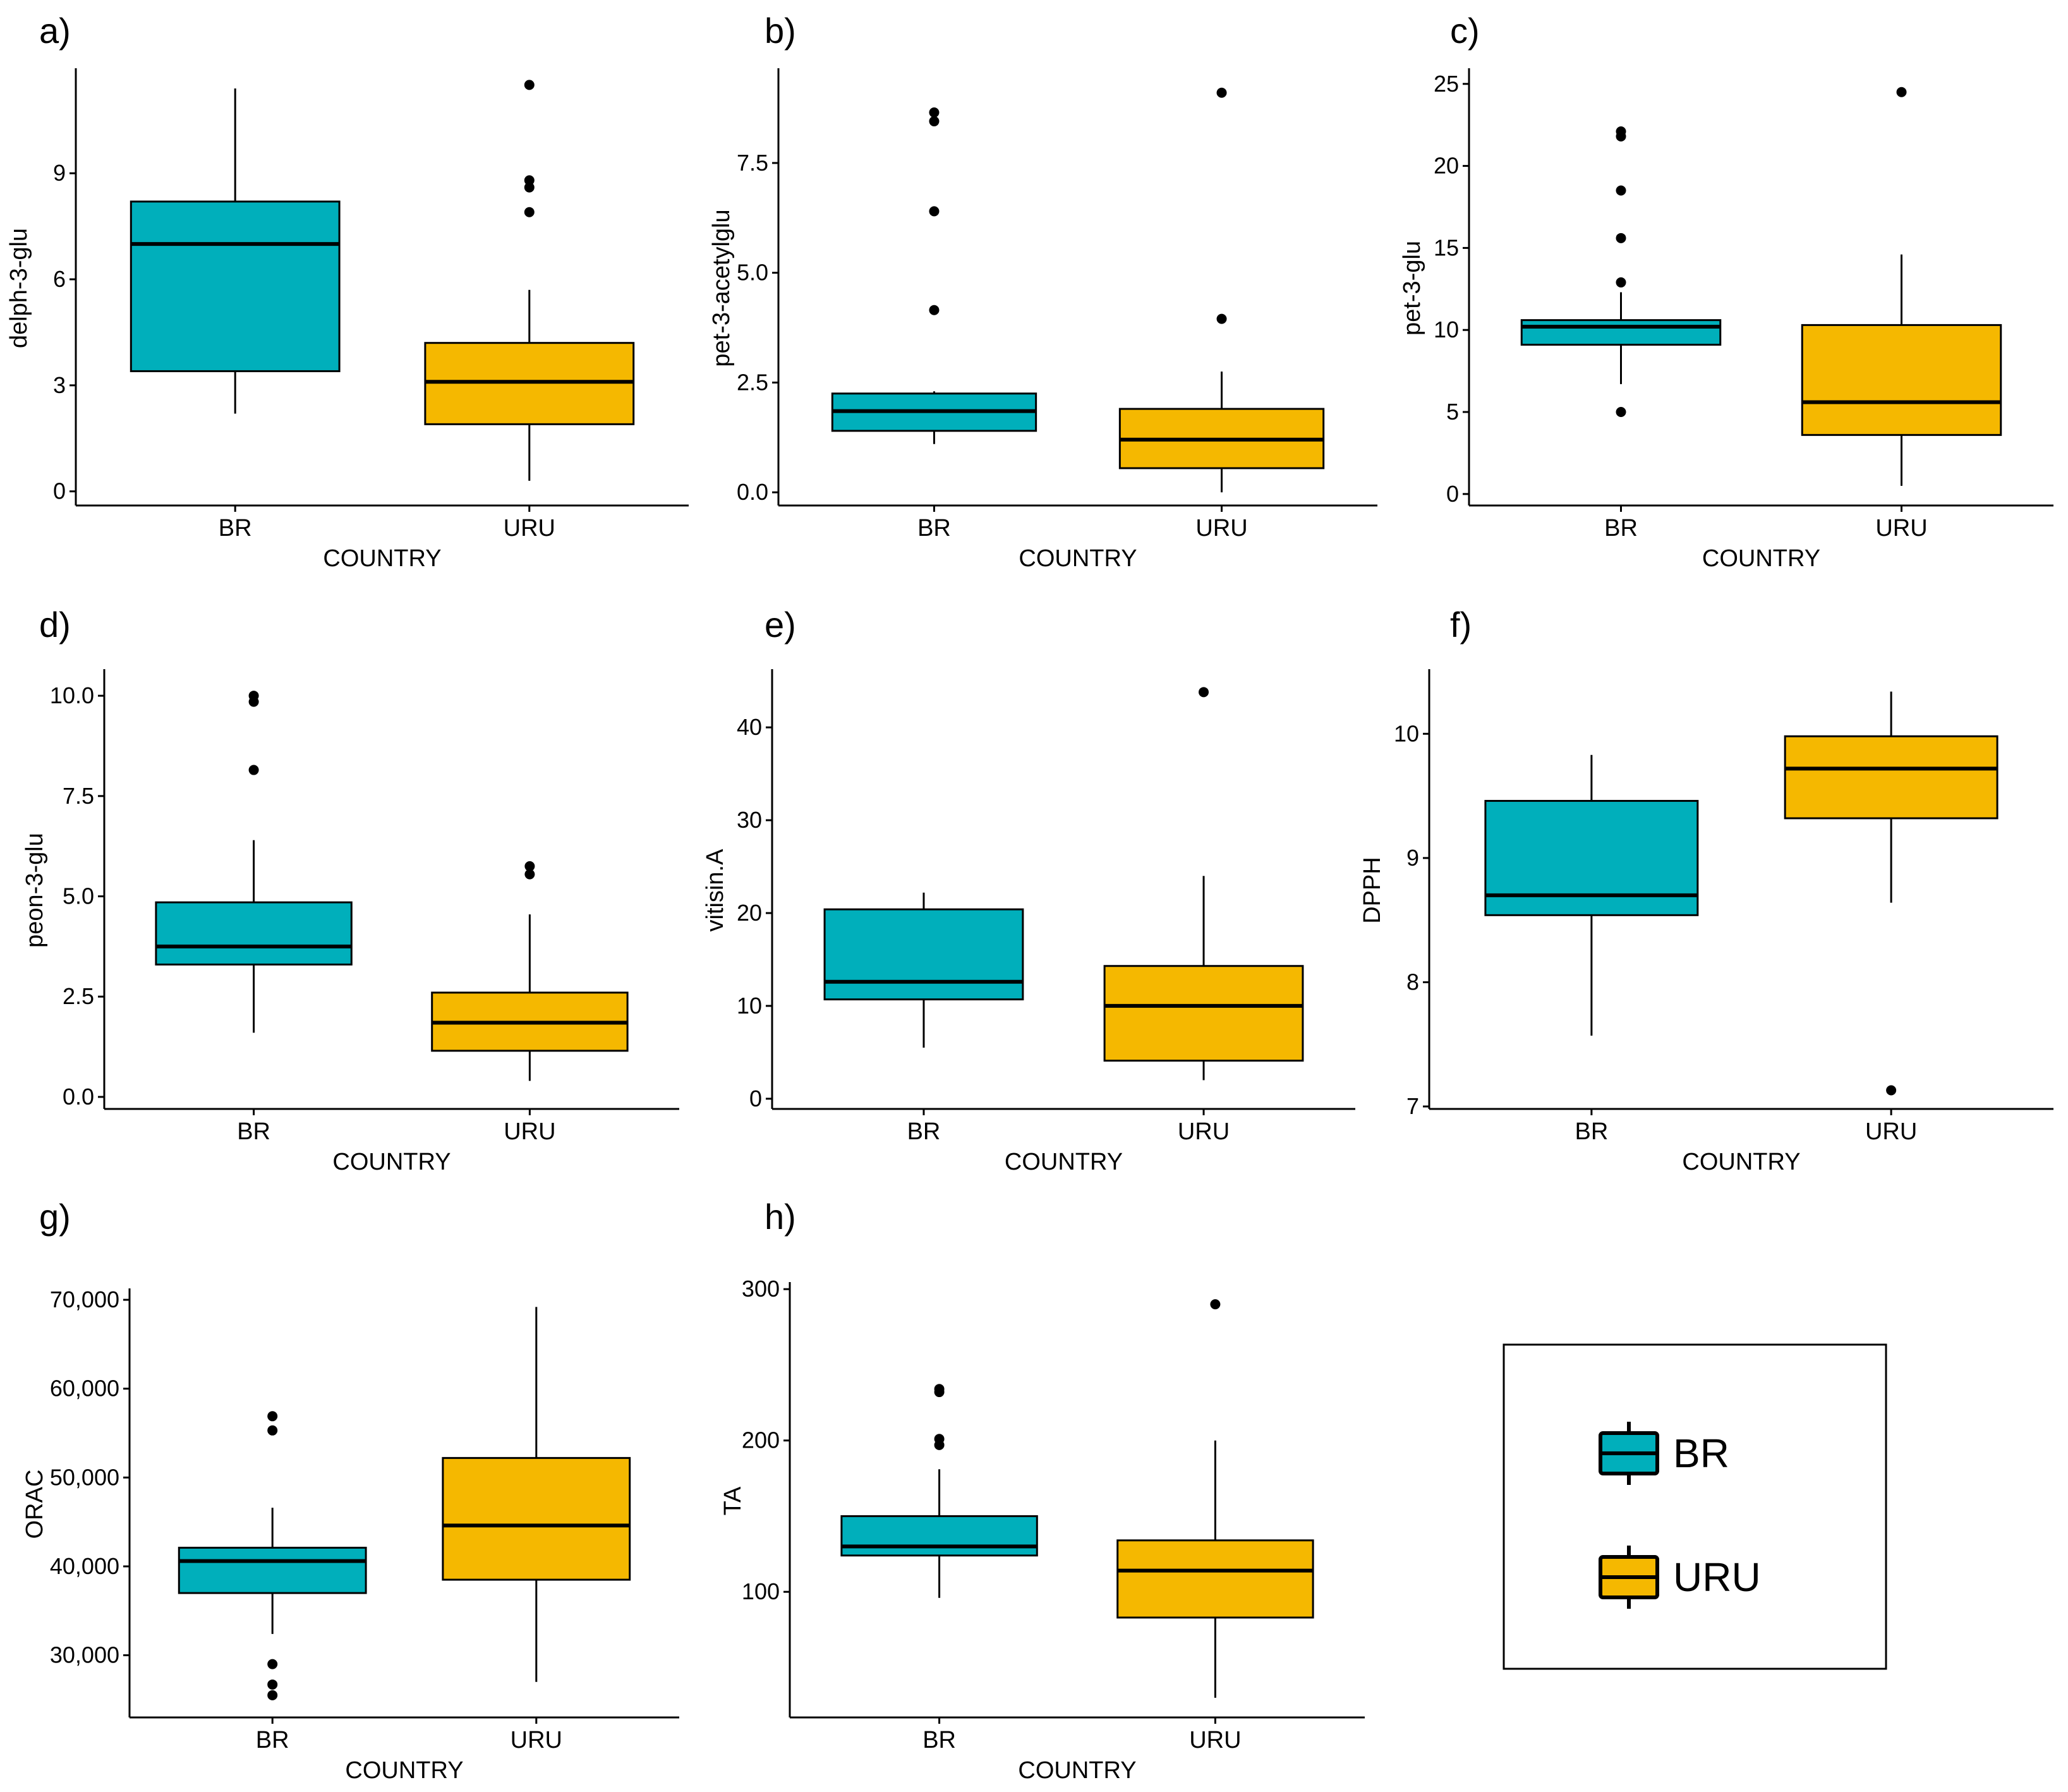 This screenshot has width=2068, height=1792. I want to click on panel-letter: h), so click(780, 1217).